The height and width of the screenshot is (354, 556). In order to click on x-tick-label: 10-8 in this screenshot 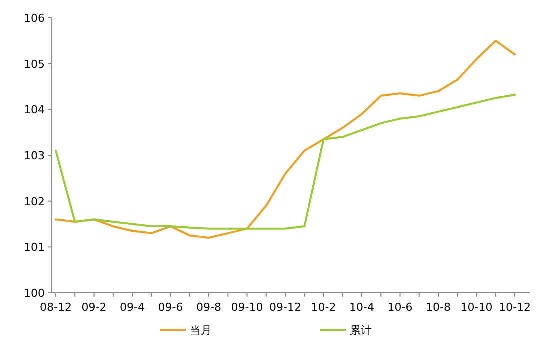, I will do `click(438, 307)`.